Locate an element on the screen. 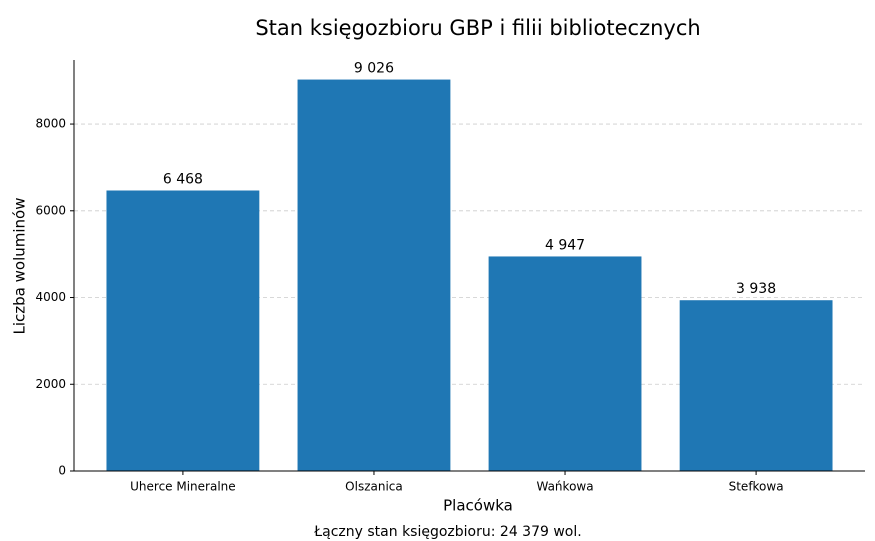 This screenshot has width=875, height=541. value-label: 9 026 is located at coordinates (374, 69).